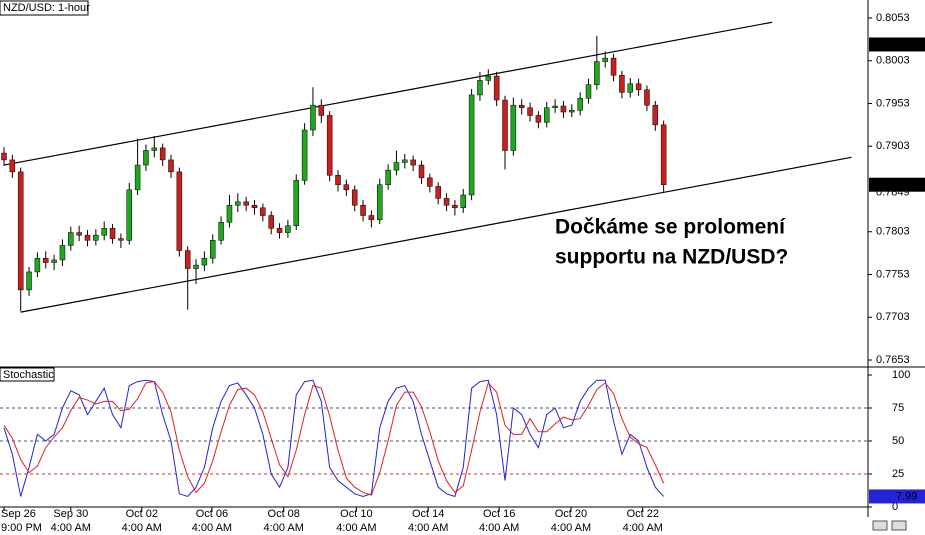  Describe the element at coordinates (643, 514) in the screenshot. I see `x-date-label: Oct 22` at that location.